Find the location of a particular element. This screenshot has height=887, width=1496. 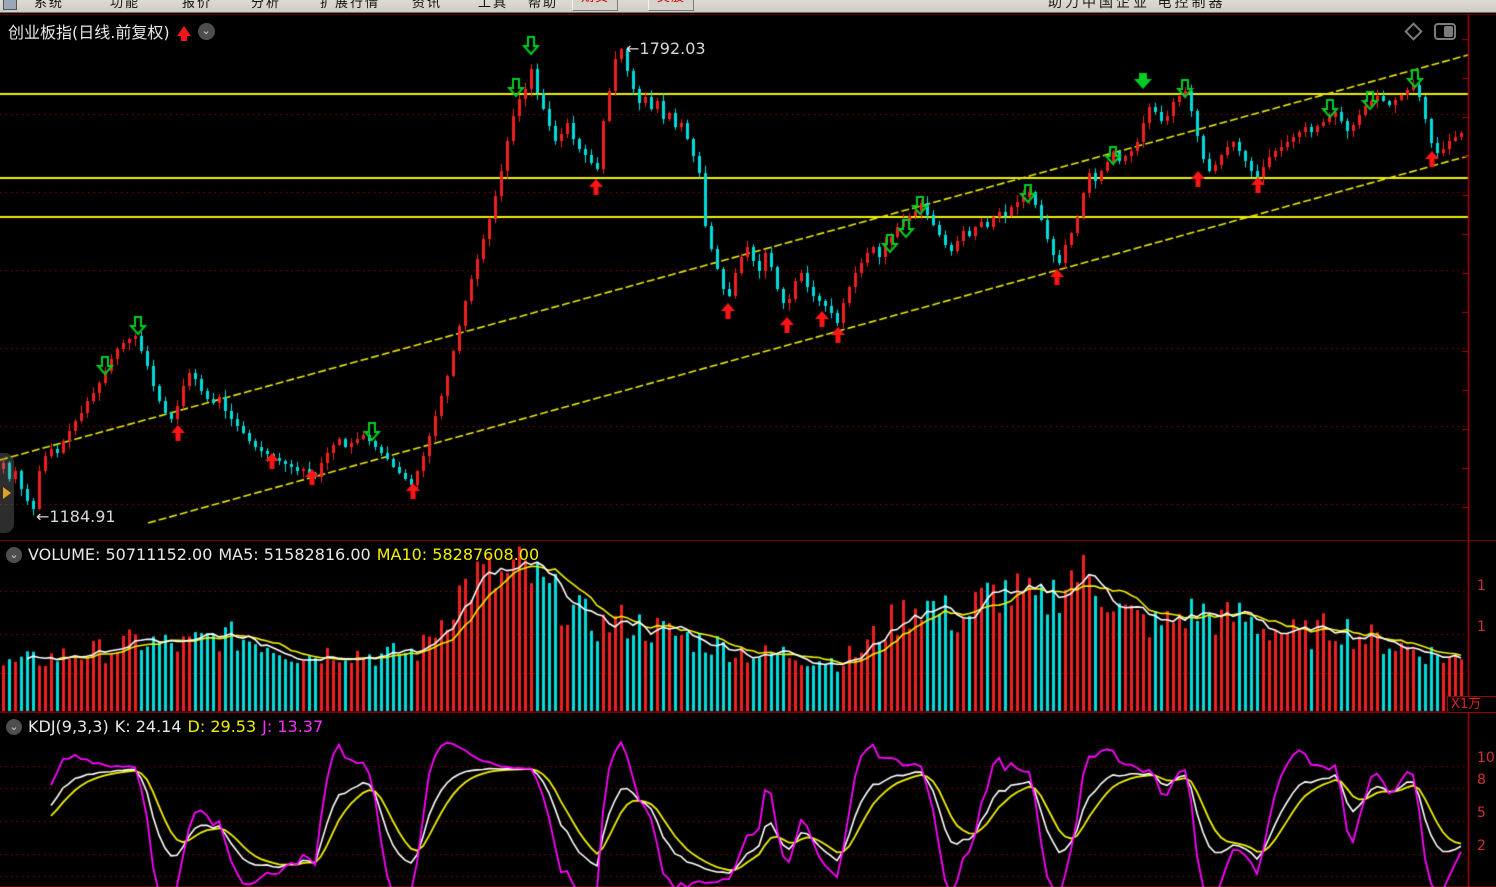

k-value: 24.14 is located at coordinates (158, 726).